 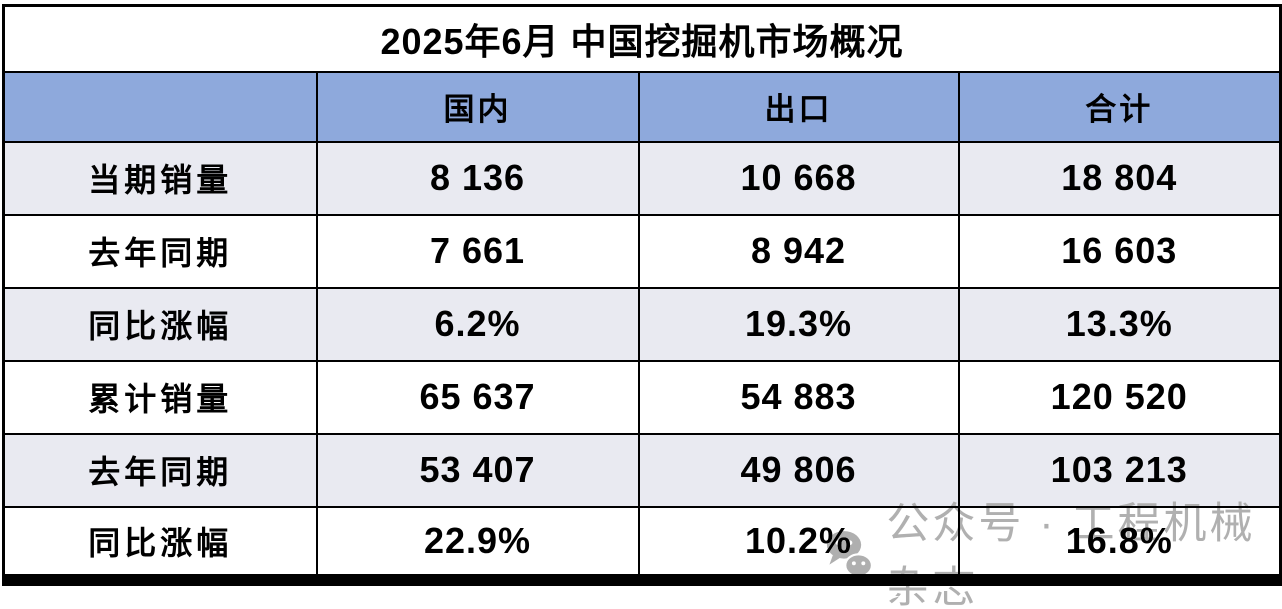 I want to click on cell-value: 19.3%, so click(x=798, y=324).